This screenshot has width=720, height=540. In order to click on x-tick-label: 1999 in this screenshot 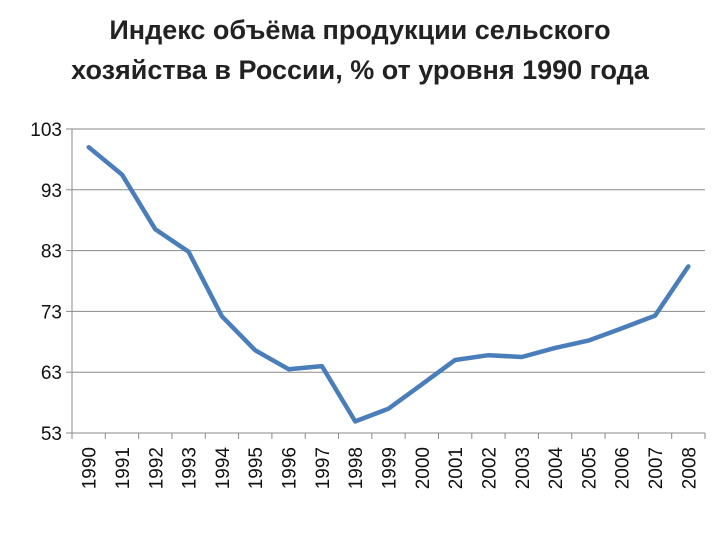, I will do `click(390, 468)`.